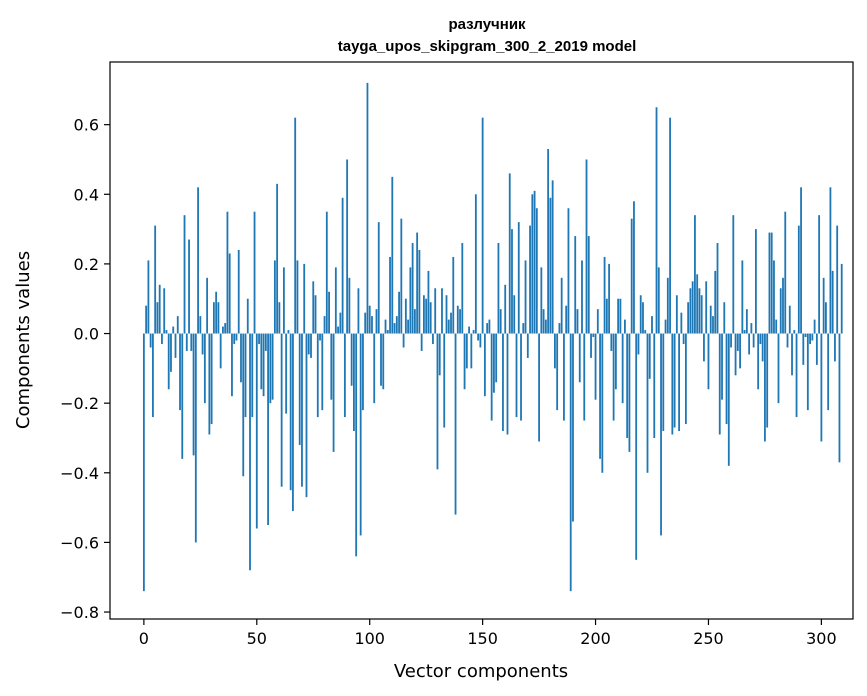  What do you see at coordinates (821, 638) in the screenshot?
I see `x-tick-label: 300` at bounding box center [821, 638].